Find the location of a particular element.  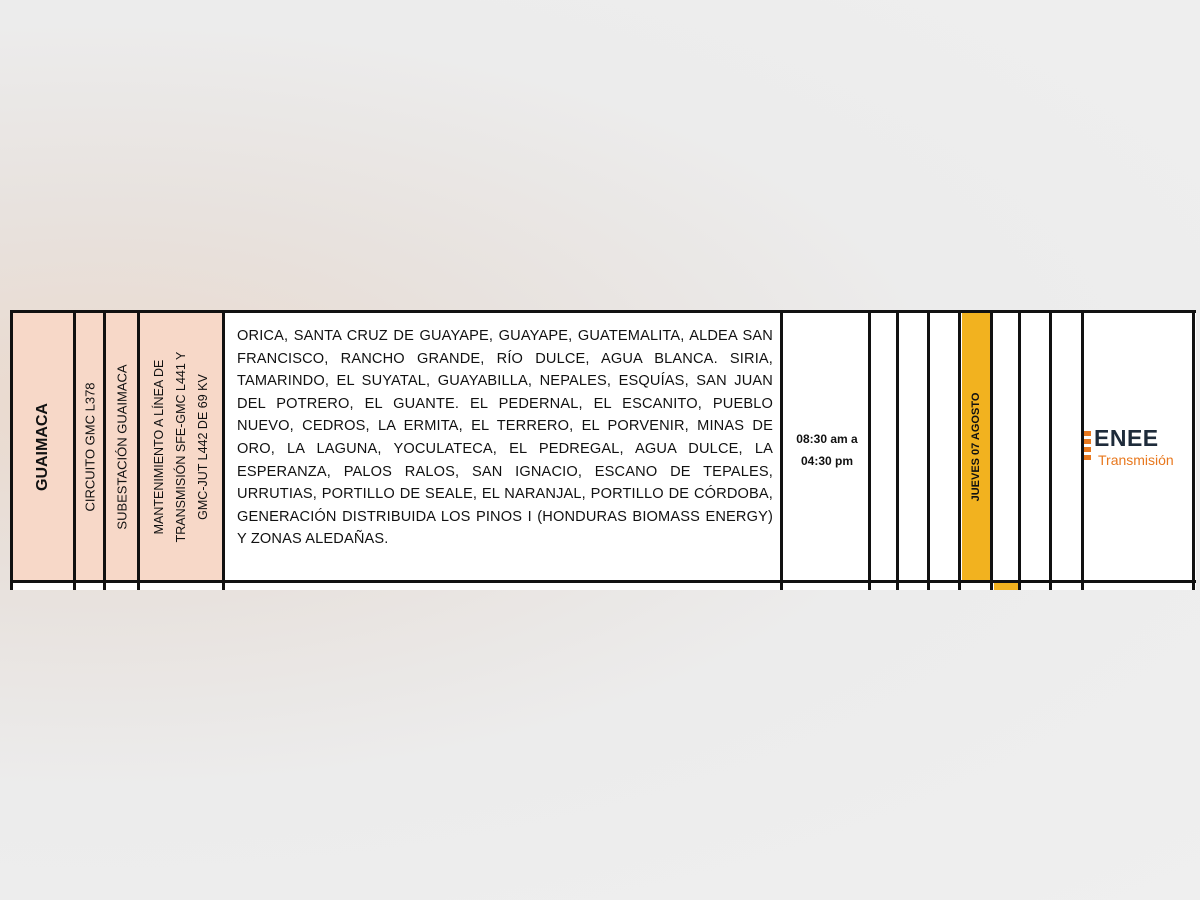

circuit-cell: CIRCUITO GMC L378 is located at coordinates (89, 447).